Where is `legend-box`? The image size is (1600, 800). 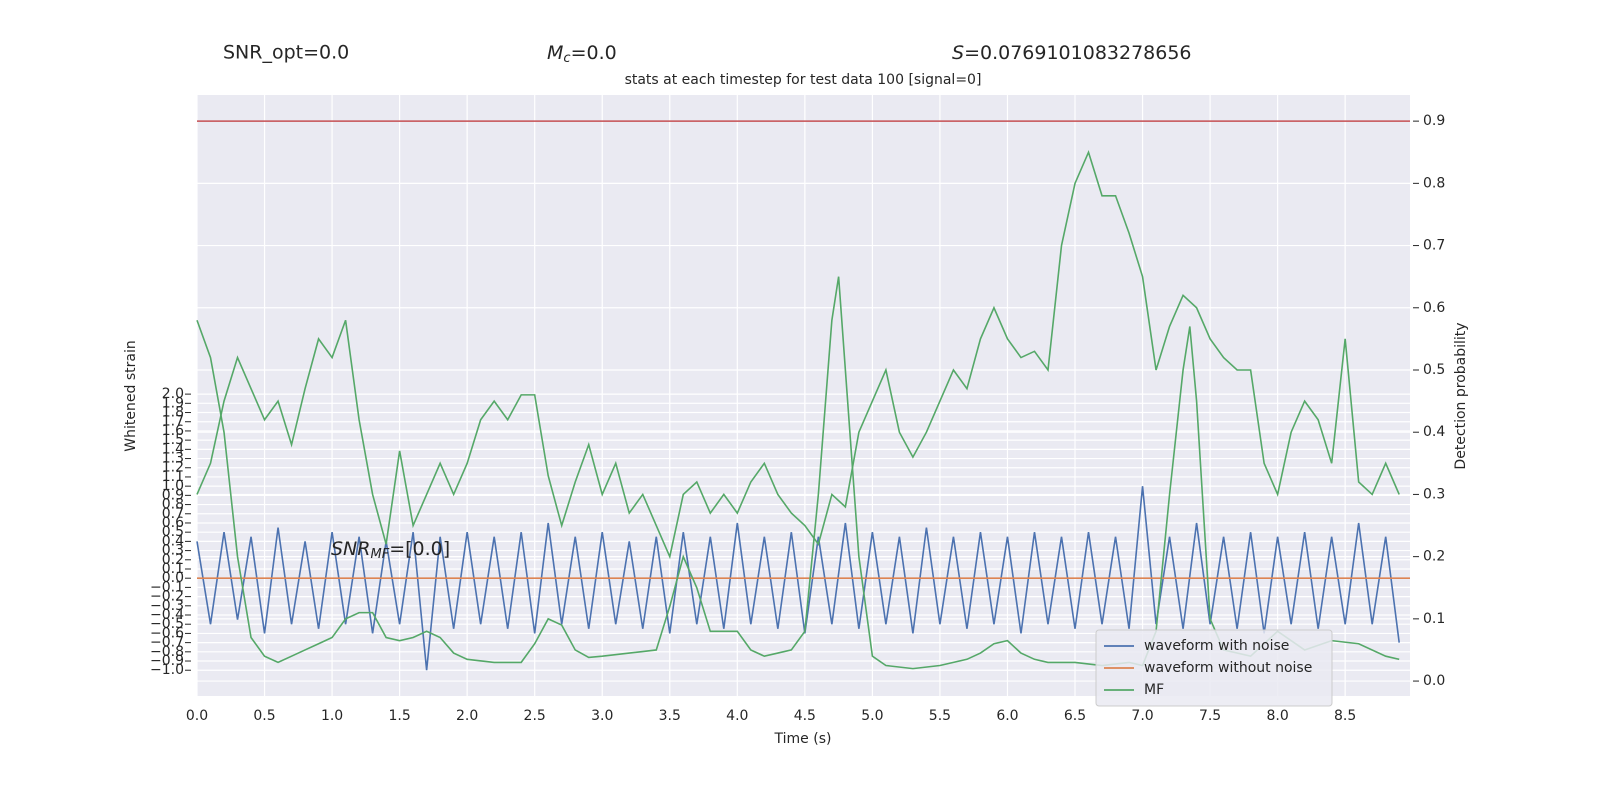 legend-box is located at coordinates (1214, 668).